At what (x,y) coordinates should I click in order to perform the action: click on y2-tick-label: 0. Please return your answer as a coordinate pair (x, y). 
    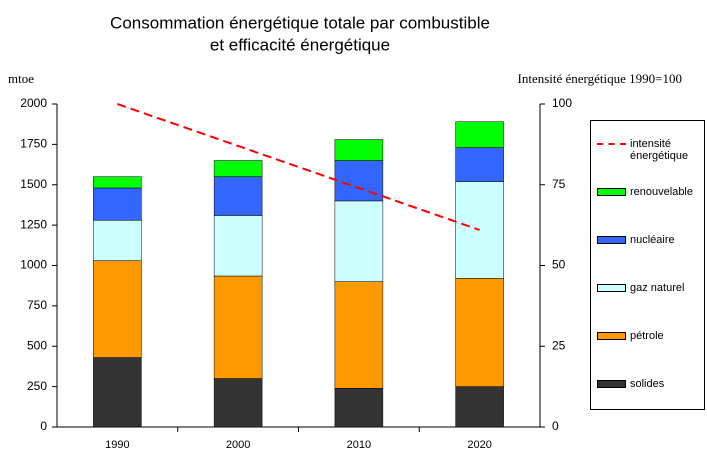
    Looking at the image, I should click on (555, 426).